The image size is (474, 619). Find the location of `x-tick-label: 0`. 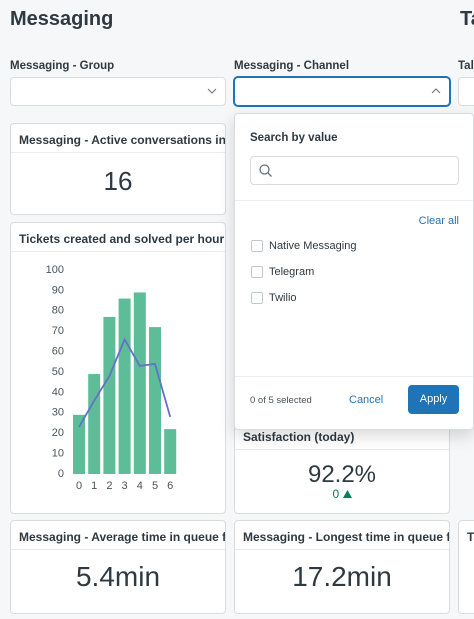

x-tick-label: 0 is located at coordinates (79, 486).